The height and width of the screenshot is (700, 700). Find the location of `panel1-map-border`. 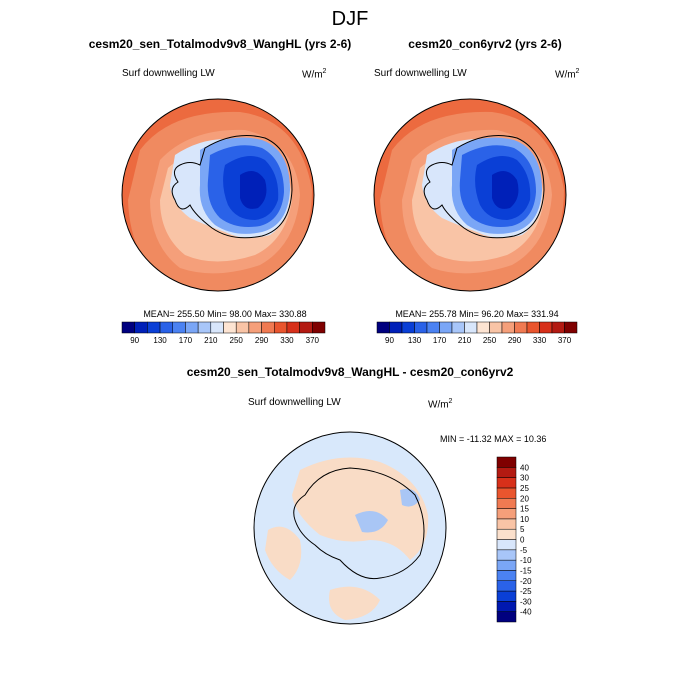

panel1-map-border is located at coordinates (218, 195).